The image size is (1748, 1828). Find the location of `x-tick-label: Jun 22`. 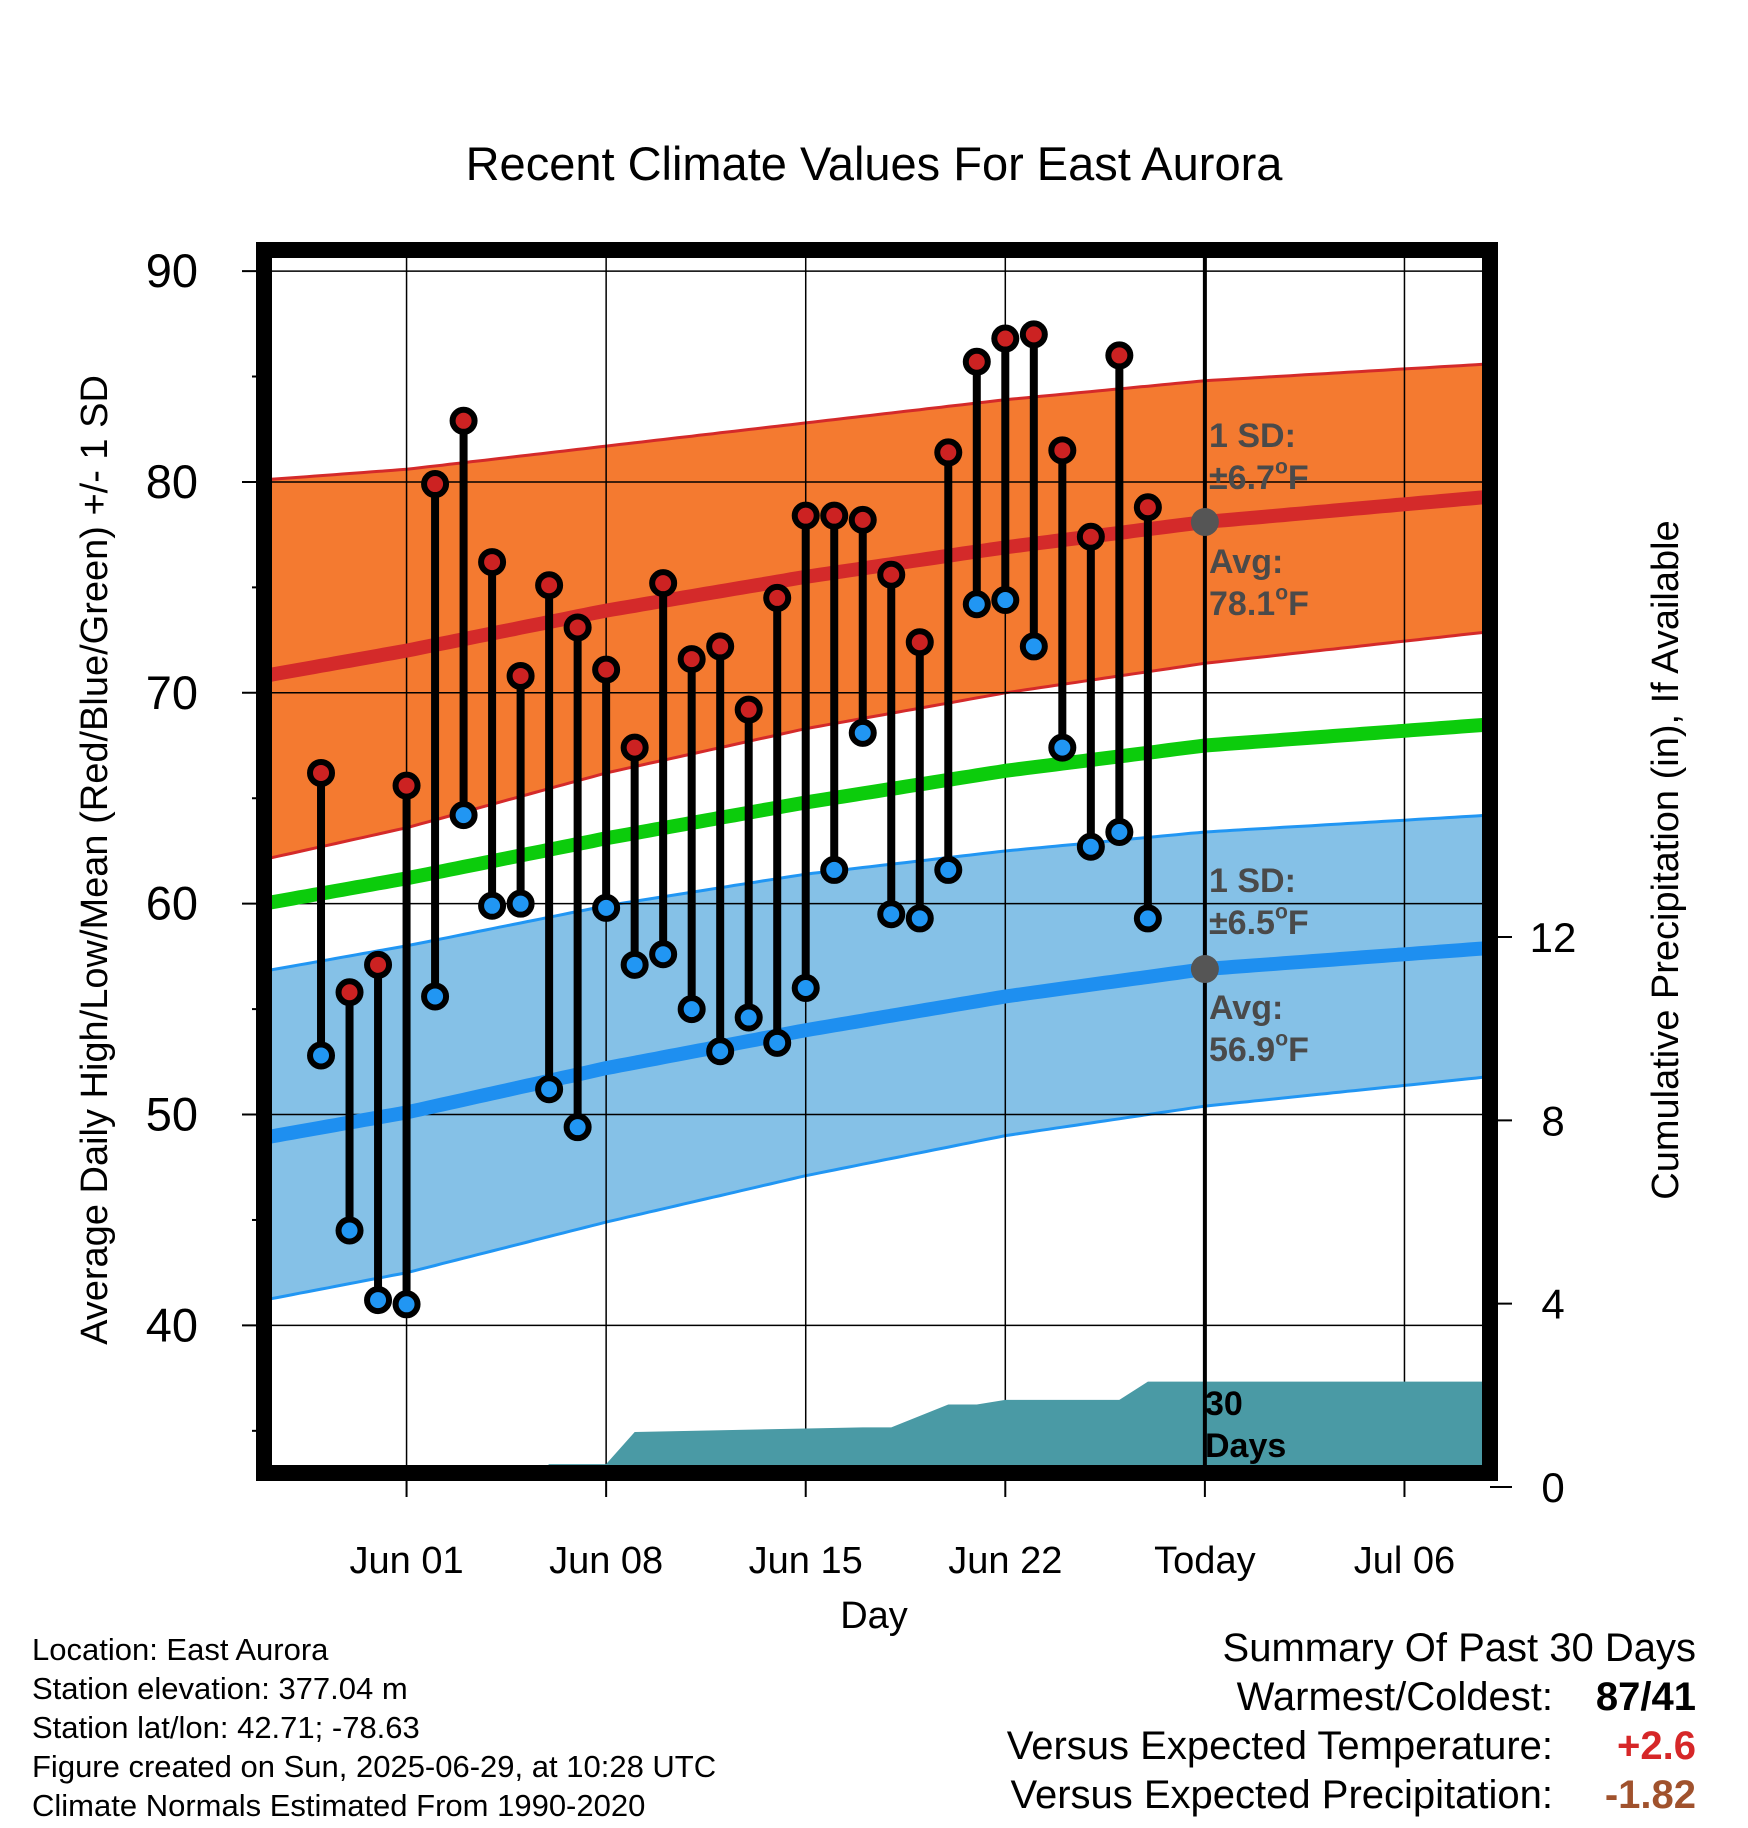

x-tick-label: Jun 22 is located at coordinates (1005, 1561).